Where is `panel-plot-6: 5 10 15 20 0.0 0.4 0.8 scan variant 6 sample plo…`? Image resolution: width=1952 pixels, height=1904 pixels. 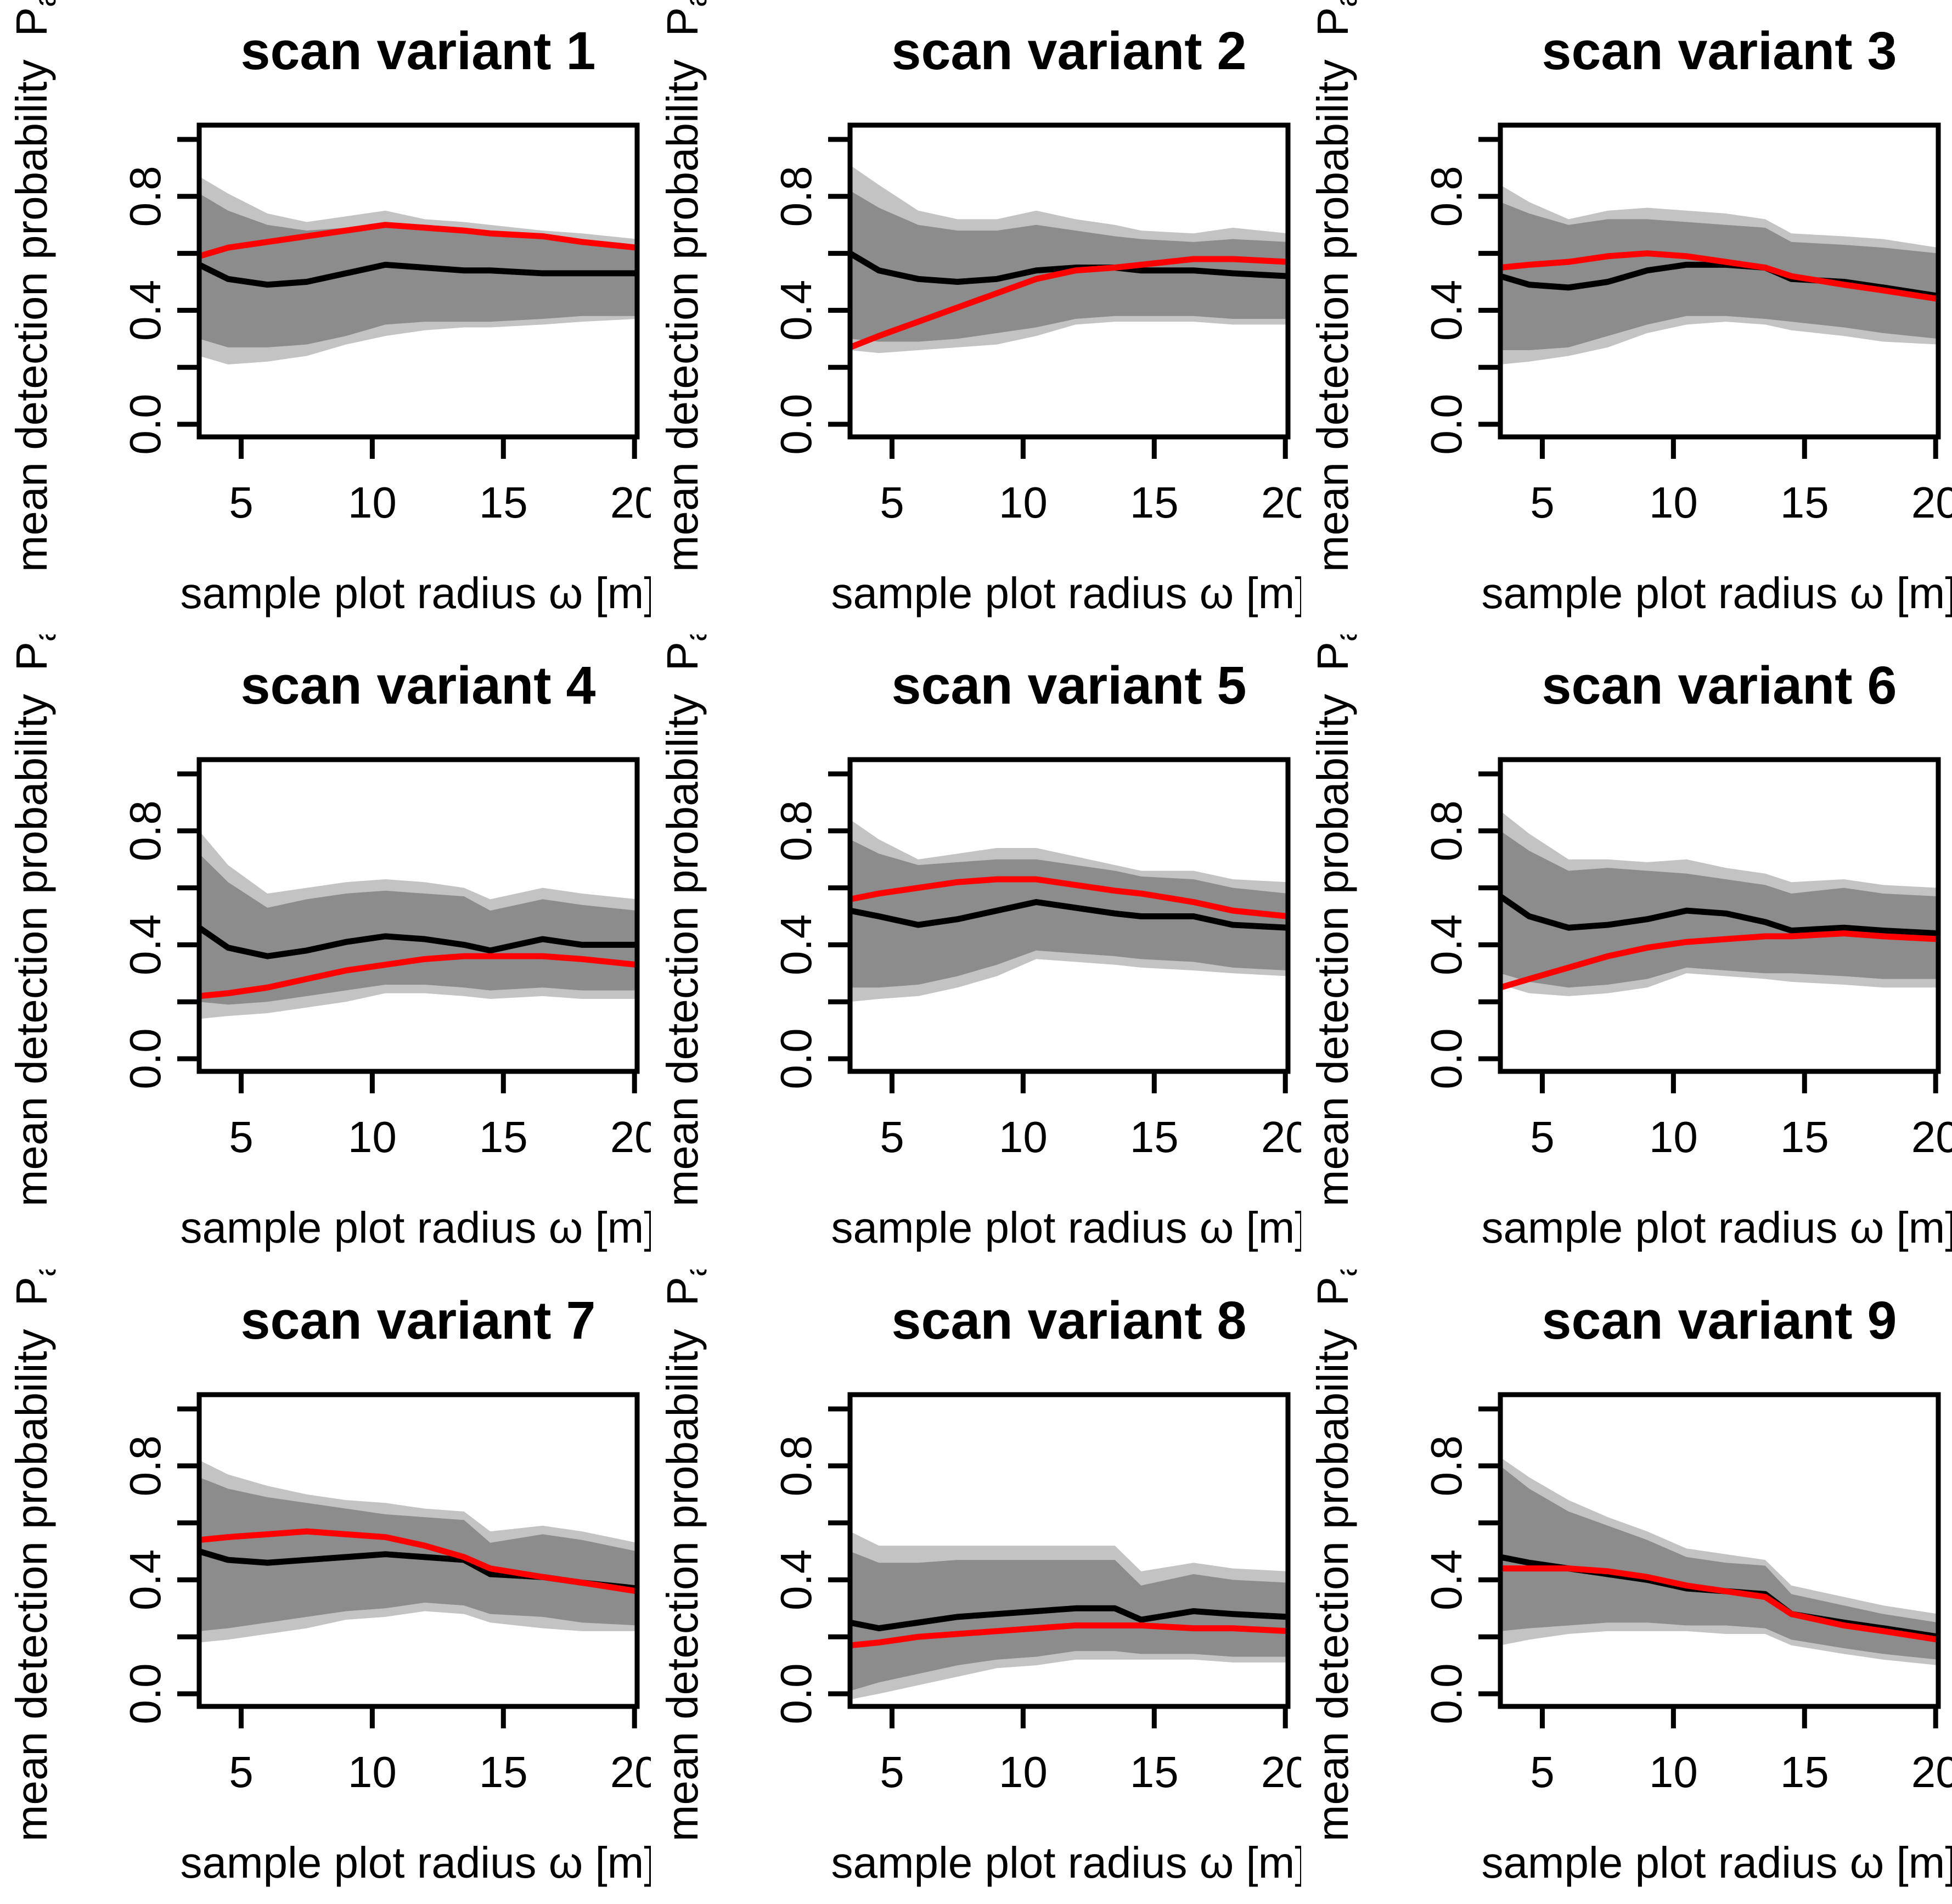
panel-plot-6: 5 10 15 20 0.0 0.4 0.8 scan variant 6 sample plo… is located at coordinates (1630, 943).